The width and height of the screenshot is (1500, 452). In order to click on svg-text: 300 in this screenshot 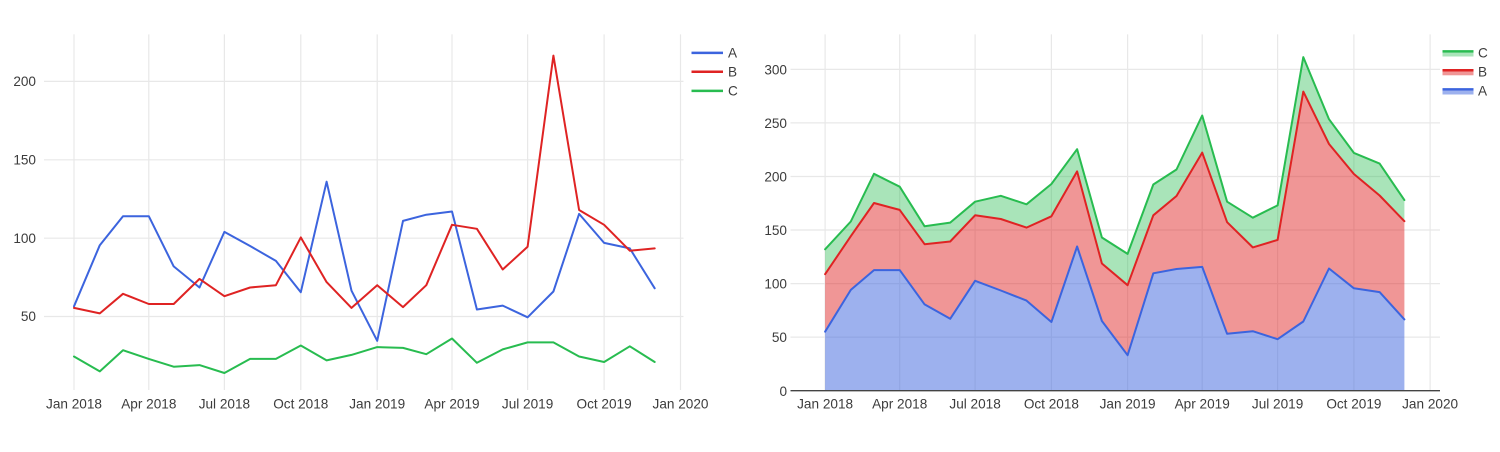, I will do `click(775, 70)`.